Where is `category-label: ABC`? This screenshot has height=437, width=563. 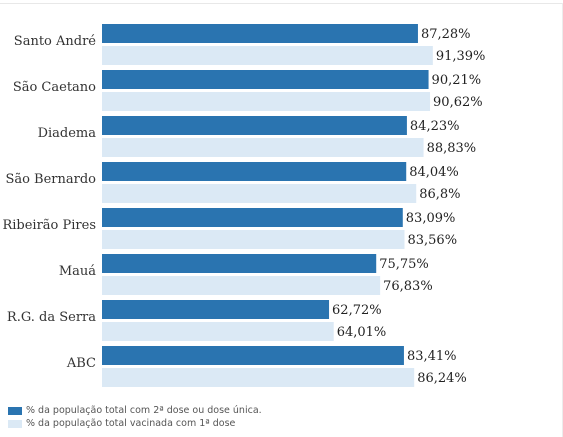
category-label: ABC is located at coordinates (81, 363).